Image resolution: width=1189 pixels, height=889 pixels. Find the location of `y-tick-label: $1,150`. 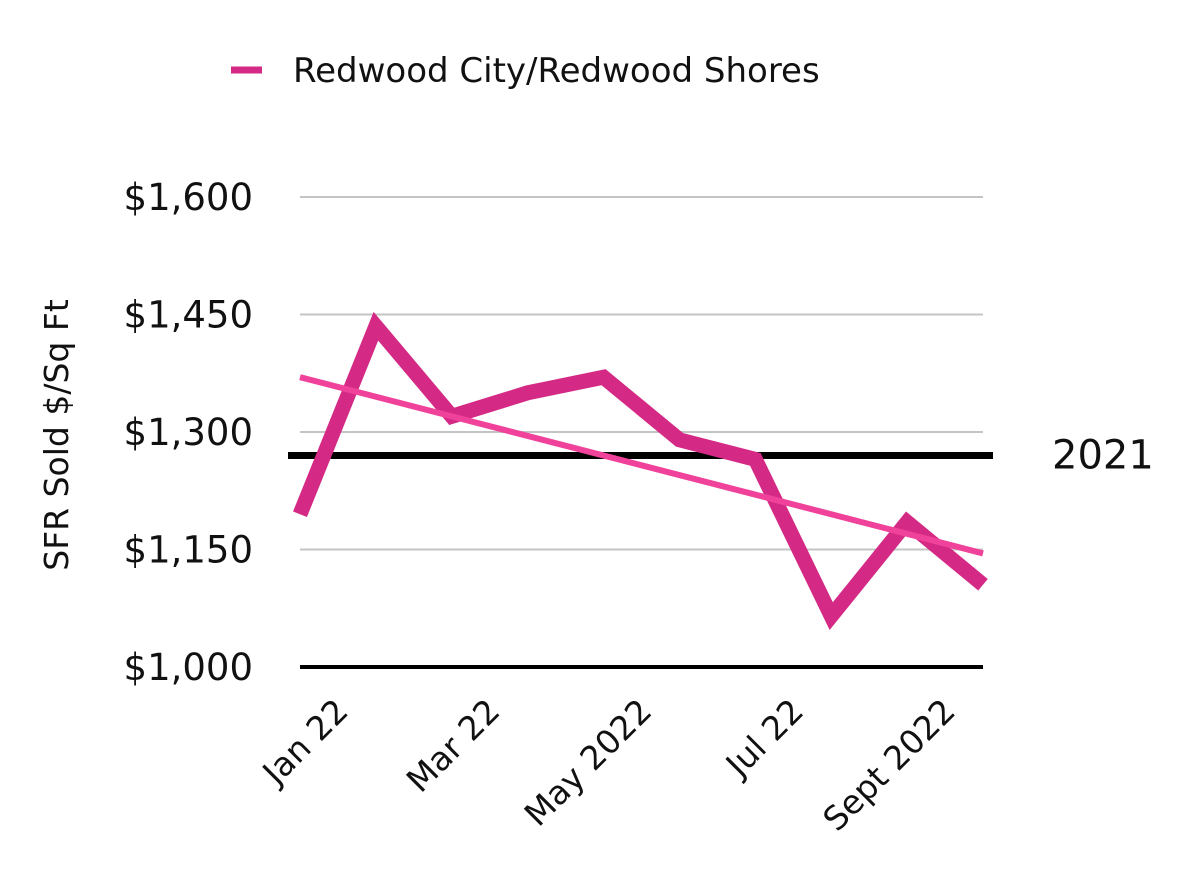

y-tick-label: $1,150 is located at coordinates (188, 550).